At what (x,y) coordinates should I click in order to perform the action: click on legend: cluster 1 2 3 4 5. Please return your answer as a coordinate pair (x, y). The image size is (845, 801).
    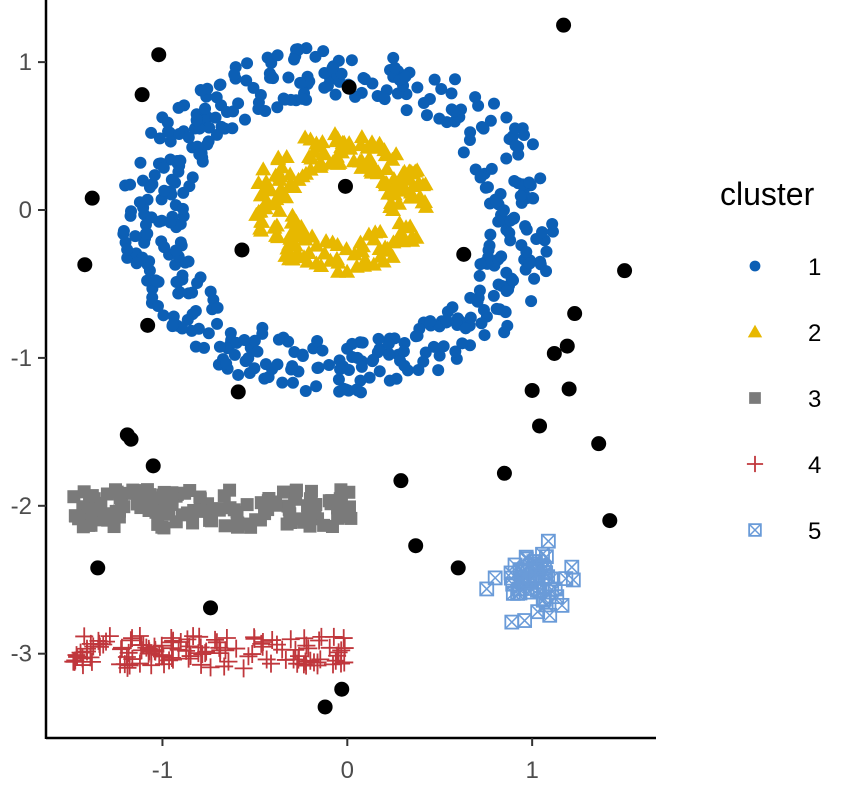
    Looking at the image, I should click on (770, 360).